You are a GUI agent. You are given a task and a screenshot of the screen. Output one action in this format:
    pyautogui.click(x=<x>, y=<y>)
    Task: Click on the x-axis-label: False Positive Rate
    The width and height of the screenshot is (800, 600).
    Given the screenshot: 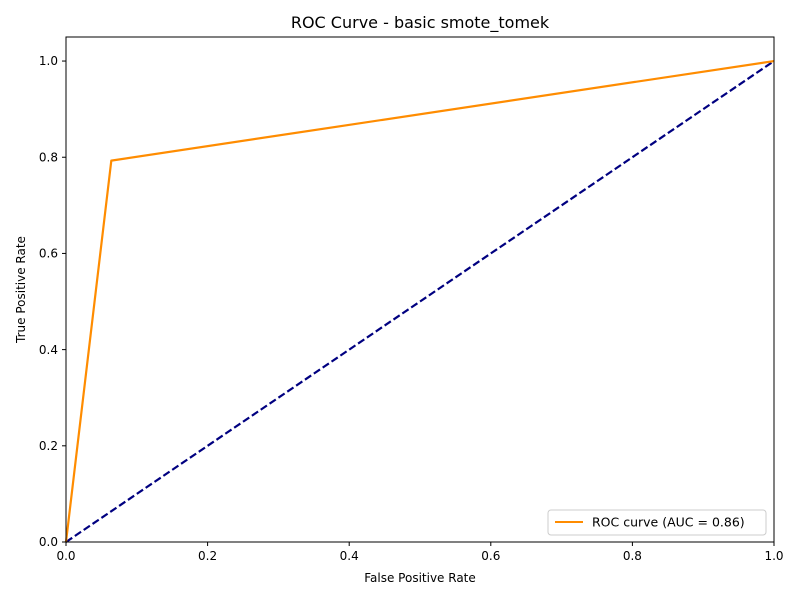 What is the action you would take?
    pyautogui.click(x=420, y=578)
    